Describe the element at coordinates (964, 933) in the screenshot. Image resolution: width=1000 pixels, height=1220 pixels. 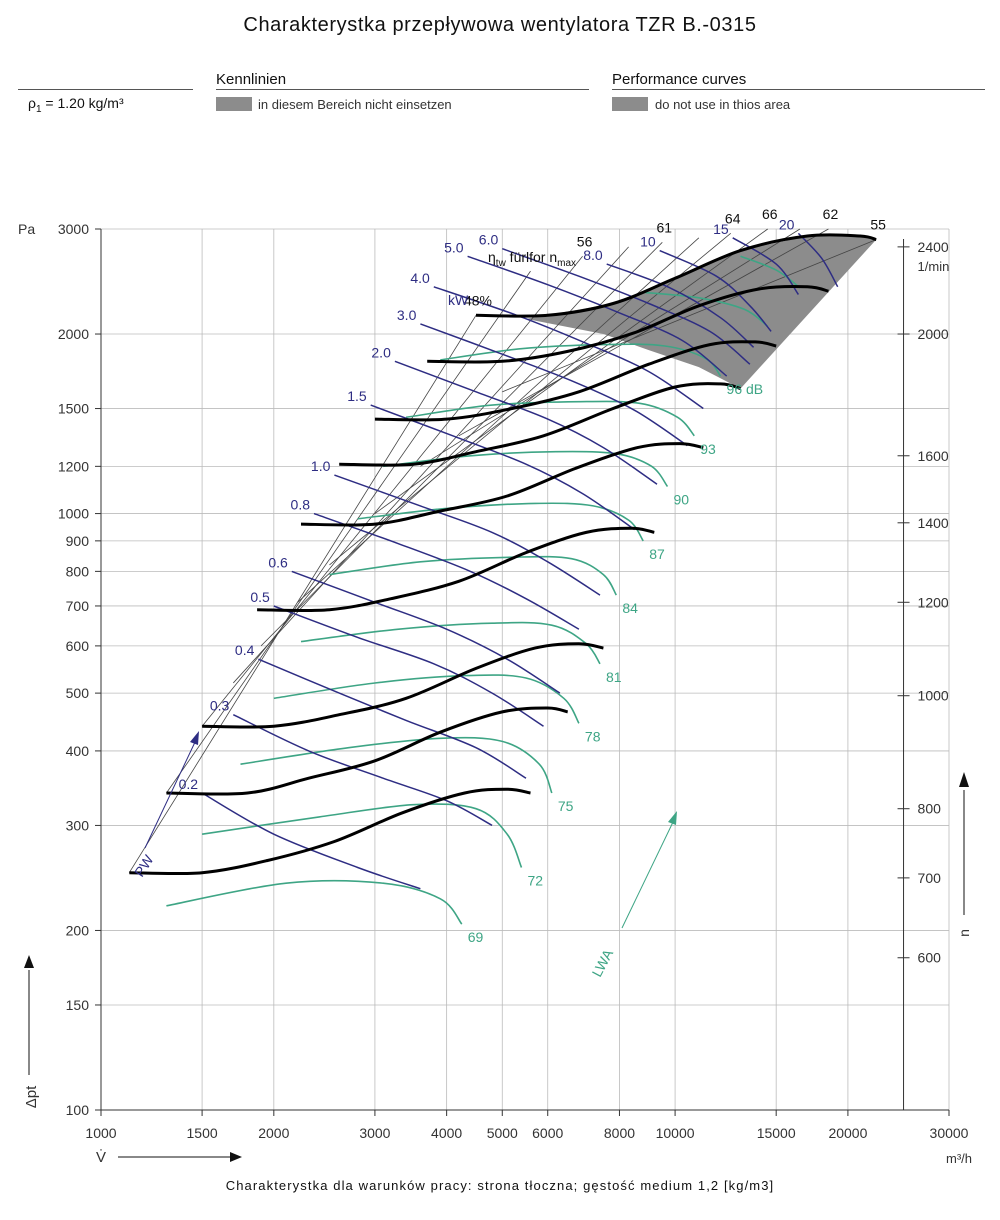
I see `speed-axis-label: n` at that location.